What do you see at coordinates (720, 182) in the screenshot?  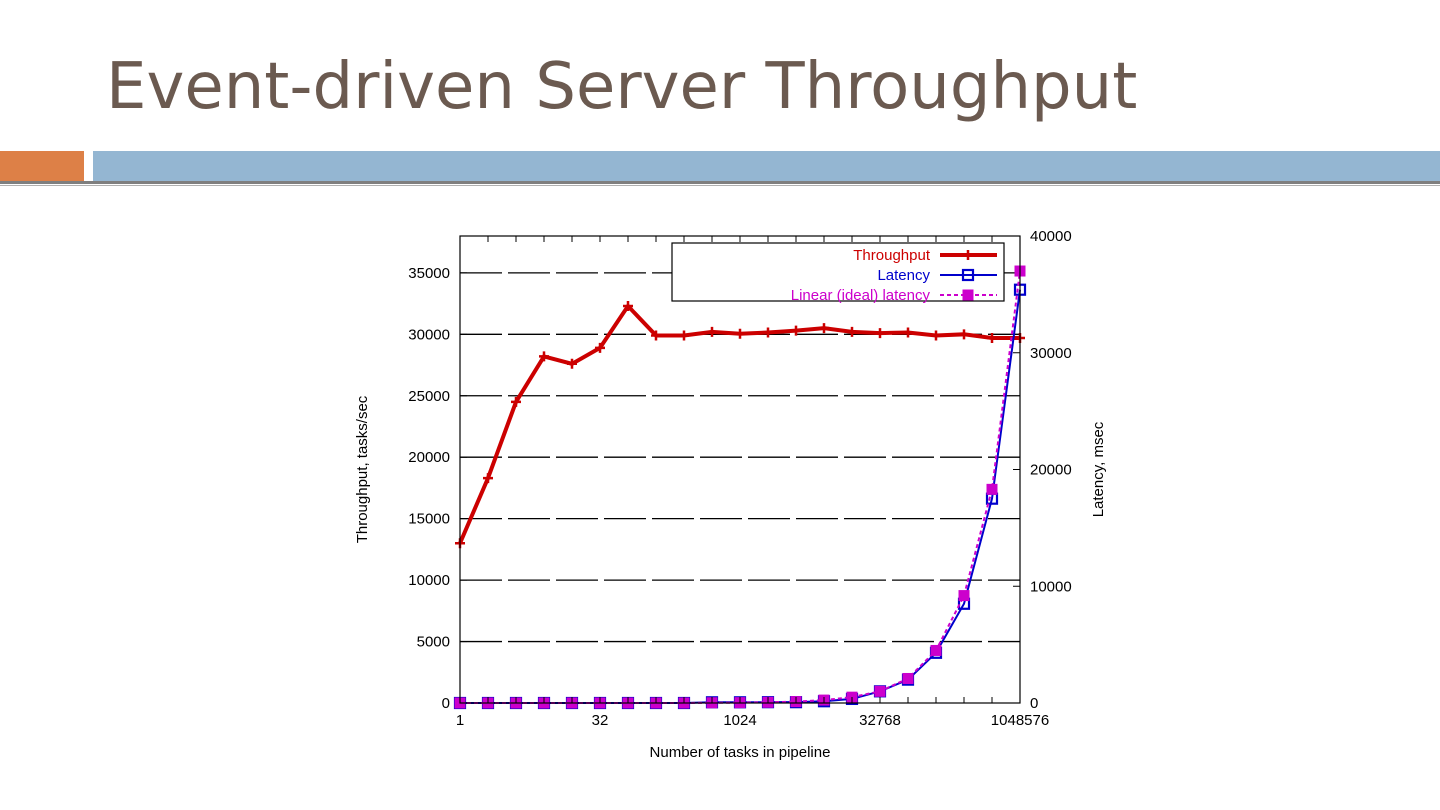 I see `title-divider-line` at bounding box center [720, 182].